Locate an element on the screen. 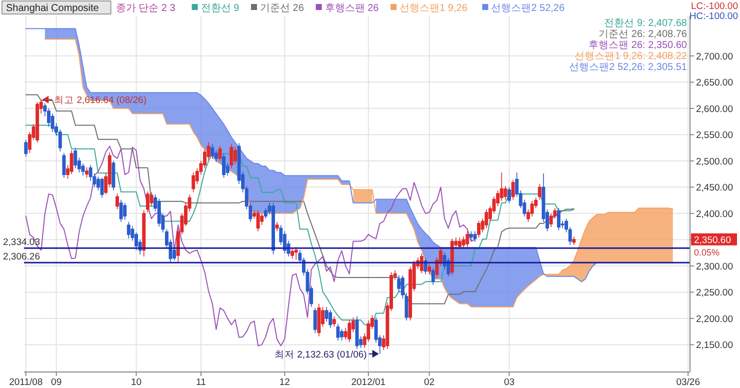  y-tick-label: 2,700.00 is located at coordinates (714, 56).